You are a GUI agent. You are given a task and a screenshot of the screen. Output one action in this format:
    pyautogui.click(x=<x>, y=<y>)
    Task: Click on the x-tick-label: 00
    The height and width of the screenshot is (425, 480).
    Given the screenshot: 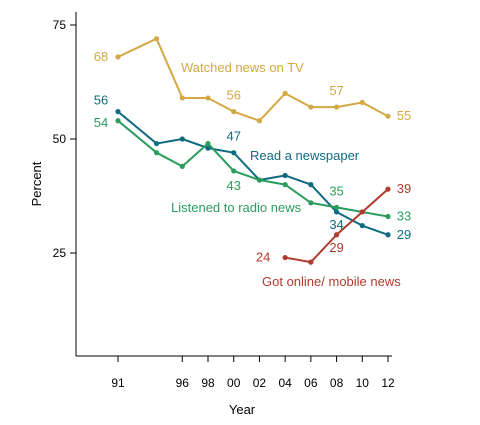 What is the action you would take?
    pyautogui.click(x=234, y=383)
    